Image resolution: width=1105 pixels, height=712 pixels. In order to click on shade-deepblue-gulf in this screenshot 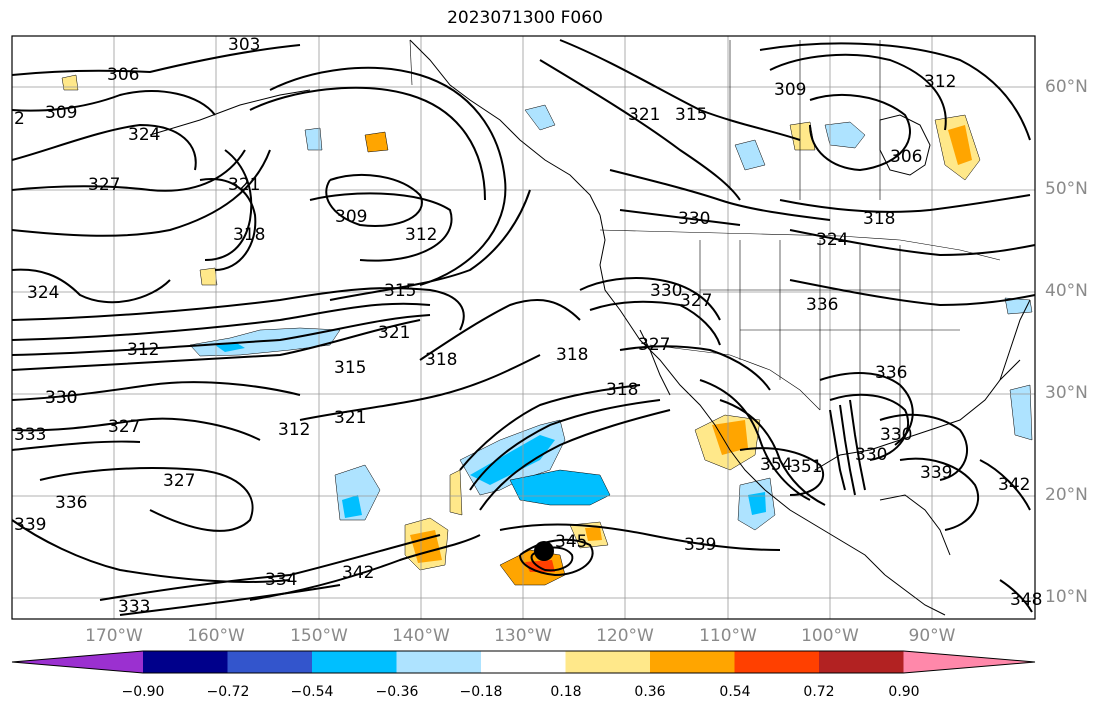, I will do `click(757, 503)`.